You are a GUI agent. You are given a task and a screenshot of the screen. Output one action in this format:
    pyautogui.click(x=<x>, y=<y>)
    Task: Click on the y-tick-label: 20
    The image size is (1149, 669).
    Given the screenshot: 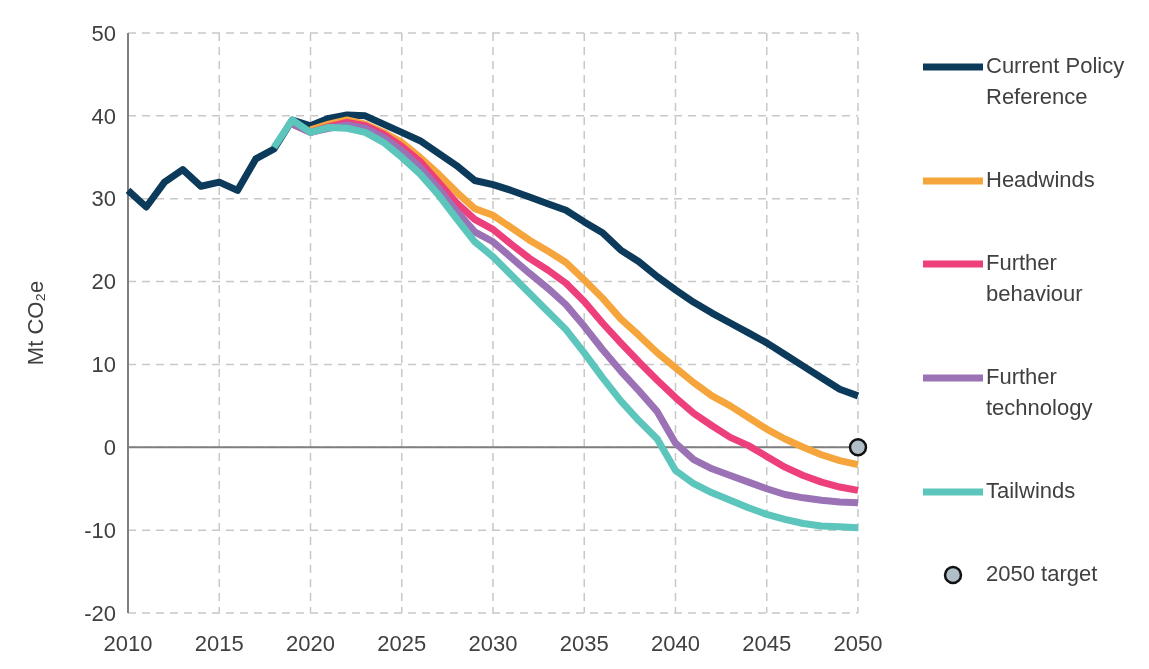 What is the action you would take?
    pyautogui.click(x=103, y=282)
    